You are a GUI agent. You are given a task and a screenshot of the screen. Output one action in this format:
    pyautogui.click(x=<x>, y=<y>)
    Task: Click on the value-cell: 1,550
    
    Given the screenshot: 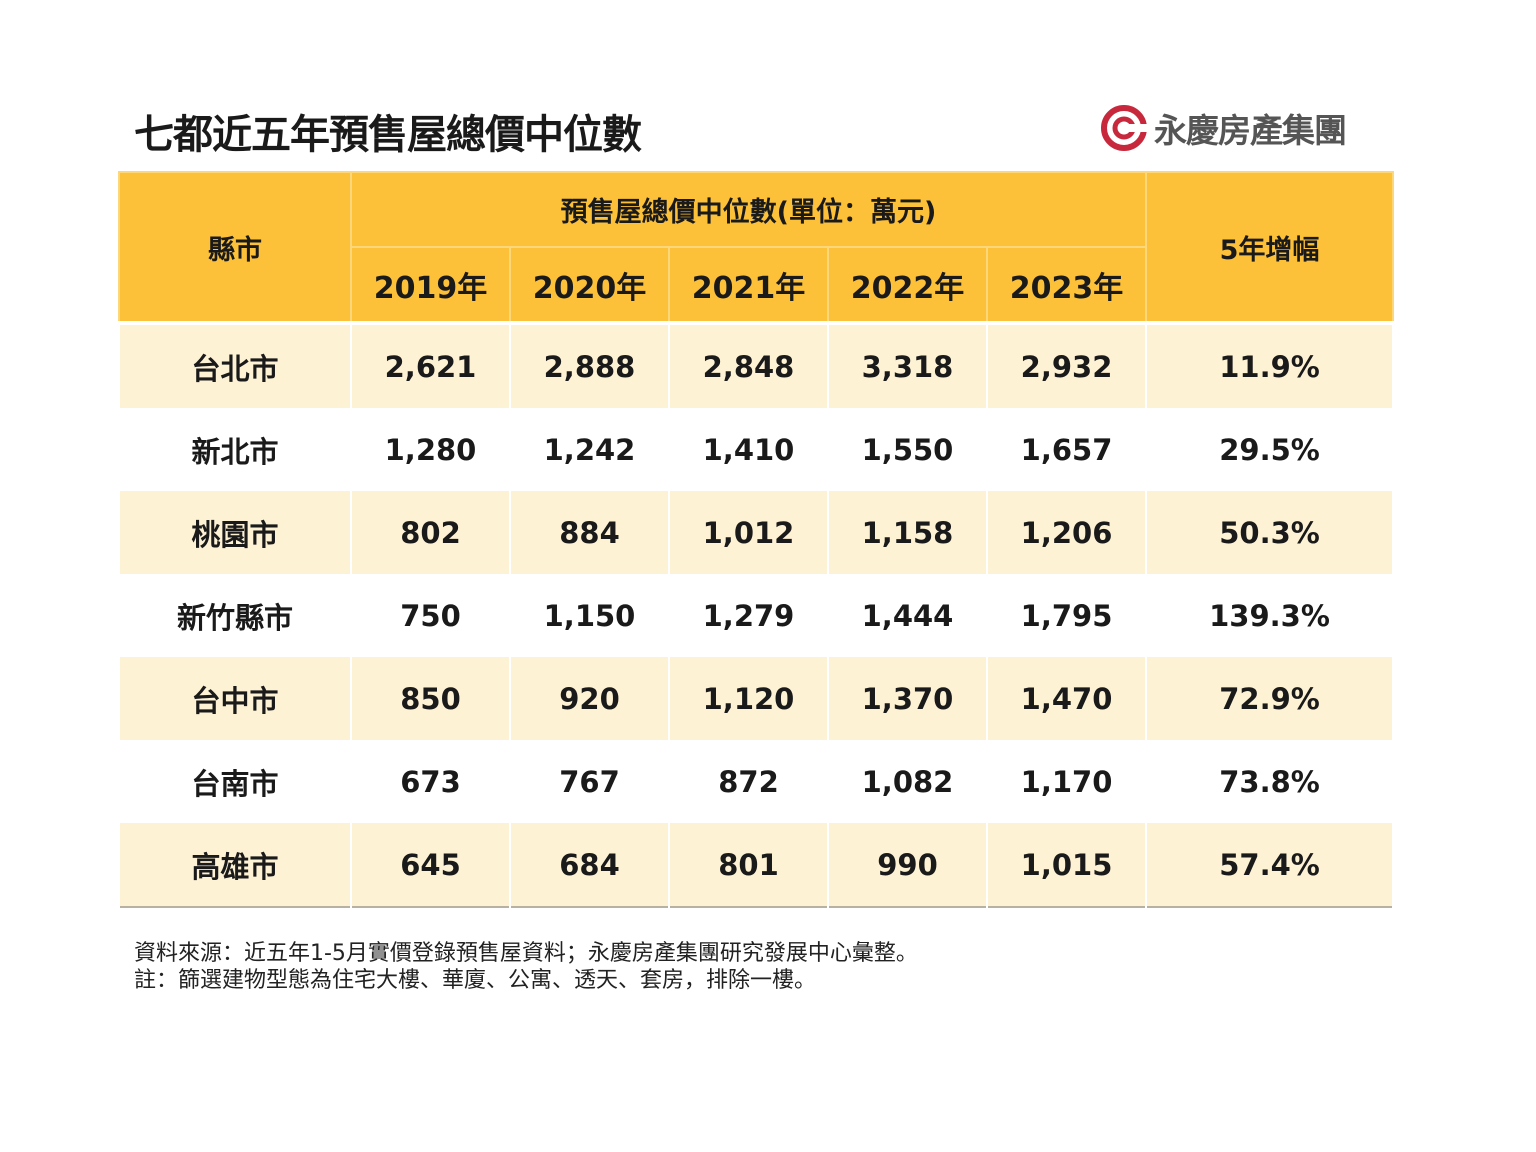 What is the action you would take?
    pyautogui.click(x=907, y=449)
    